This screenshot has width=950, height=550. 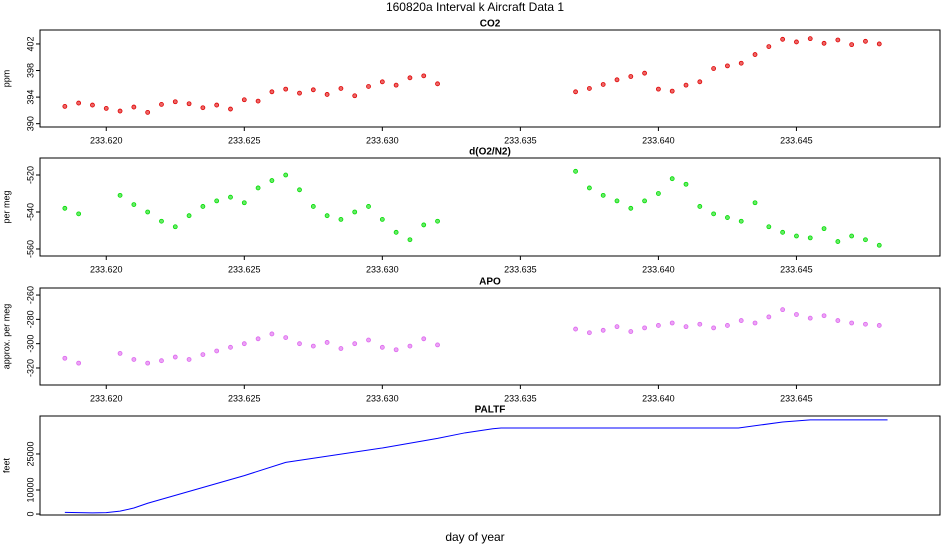 What do you see at coordinates (30, 175) in the screenshot?
I see `y-tick-label: -520` at bounding box center [30, 175].